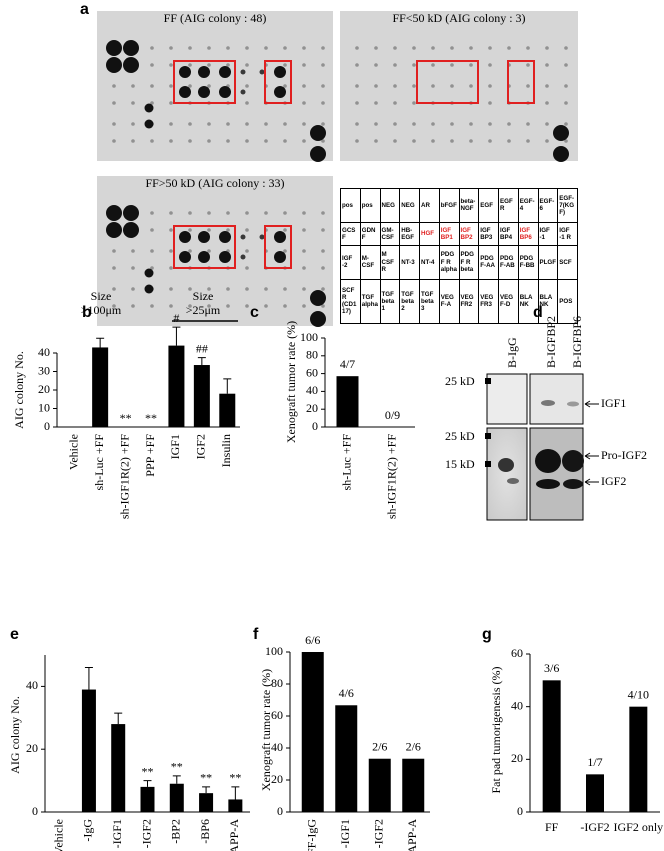  Describe the element at coordinates (202, 348) in the screenshot. I see `significance-mark: ##` at that location.